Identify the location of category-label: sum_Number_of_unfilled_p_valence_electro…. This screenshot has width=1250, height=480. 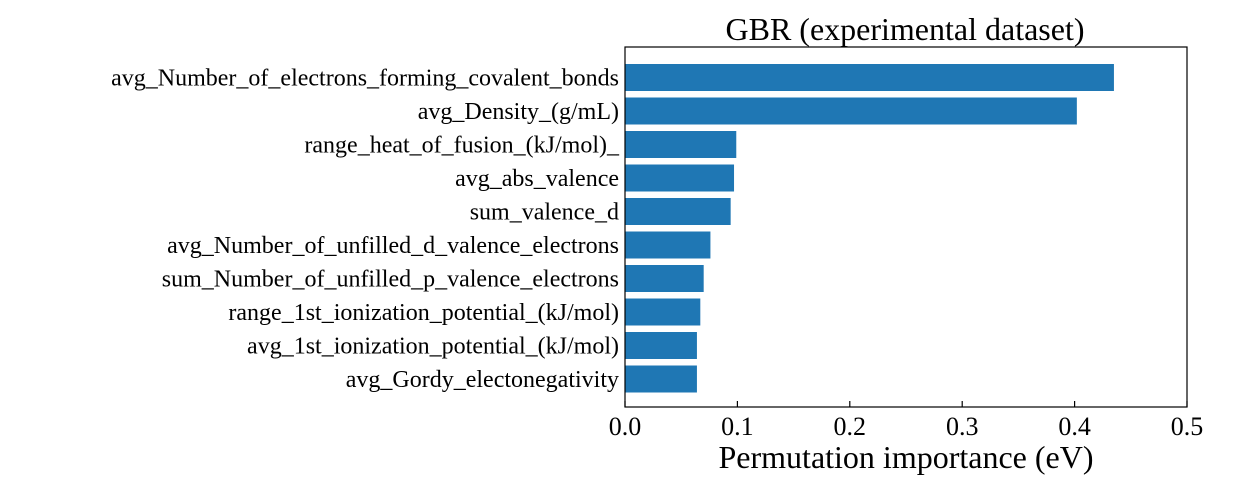
(390, 280).